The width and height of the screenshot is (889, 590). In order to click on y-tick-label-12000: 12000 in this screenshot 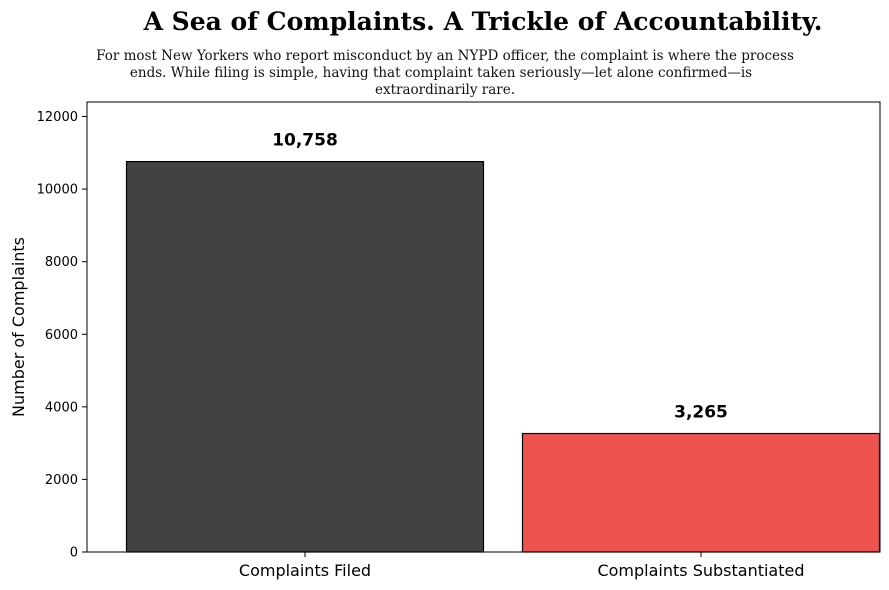, I will do `click(57, 117)`.